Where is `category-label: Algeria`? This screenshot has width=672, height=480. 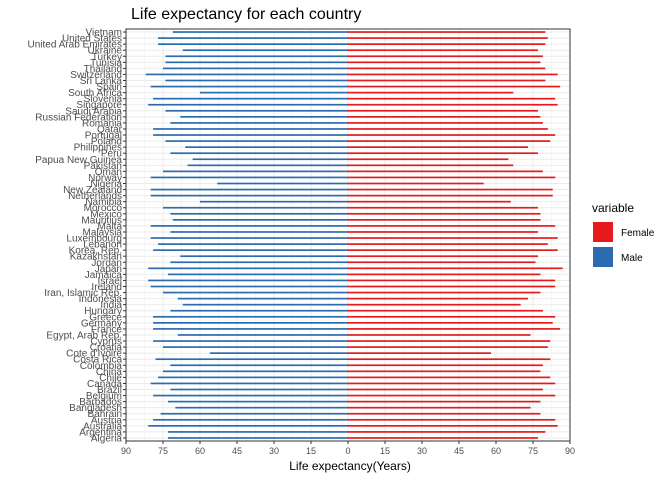 category-label: Algeria is located at coordinates (107, 438).